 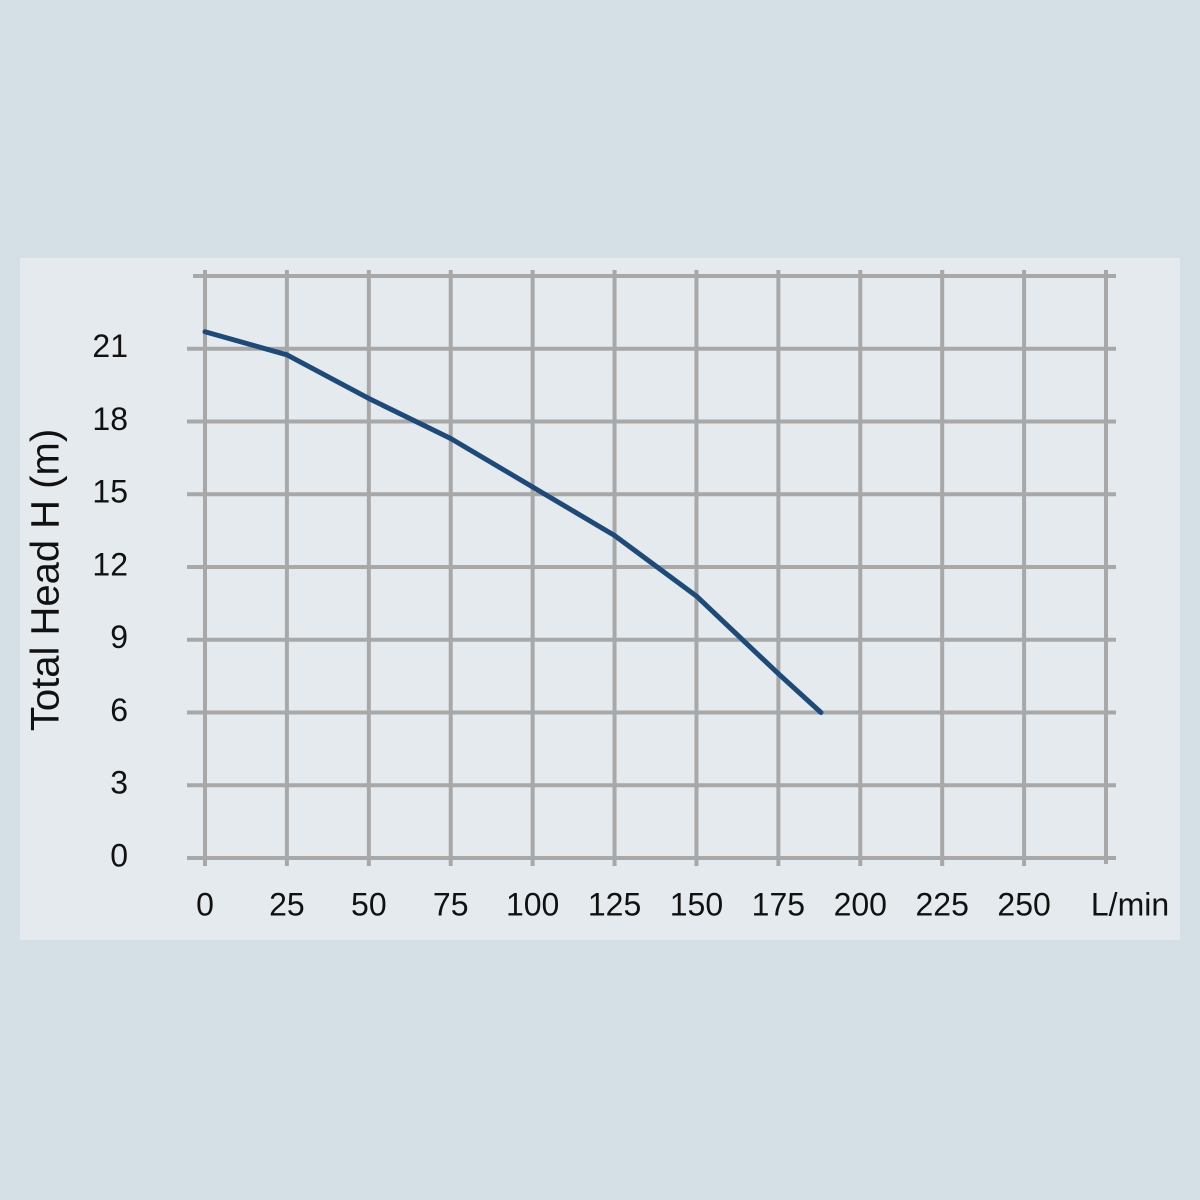 I want to click on y-tick-label: 15, so click(x=110, y=492).